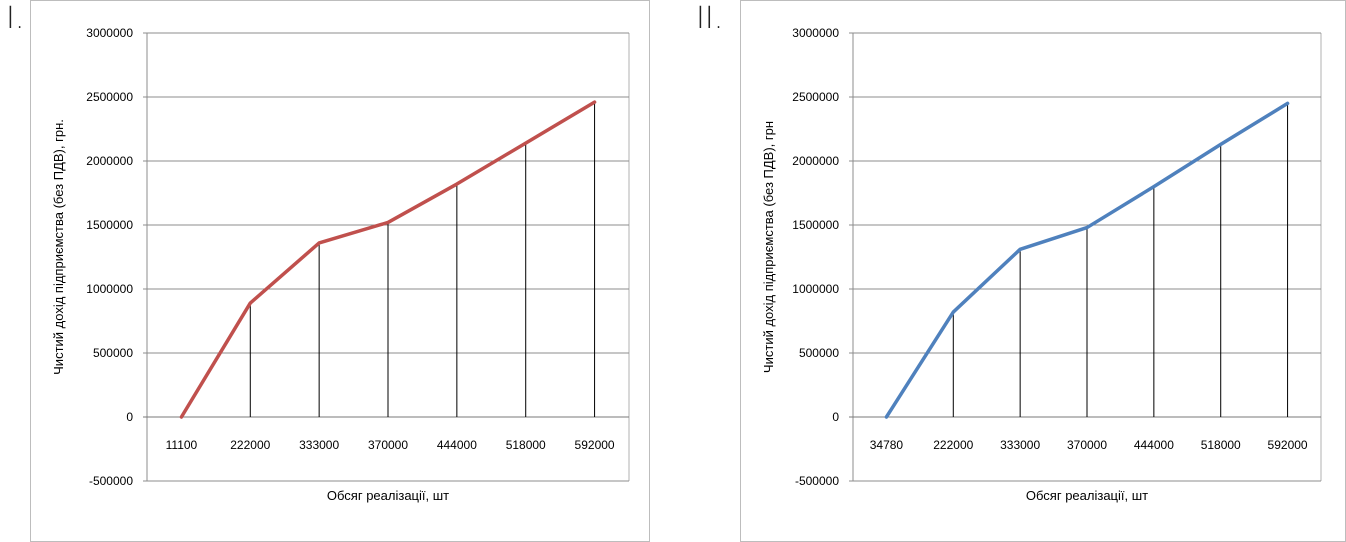  I want to click on x-tick-label: 34780, so click(887, 445).